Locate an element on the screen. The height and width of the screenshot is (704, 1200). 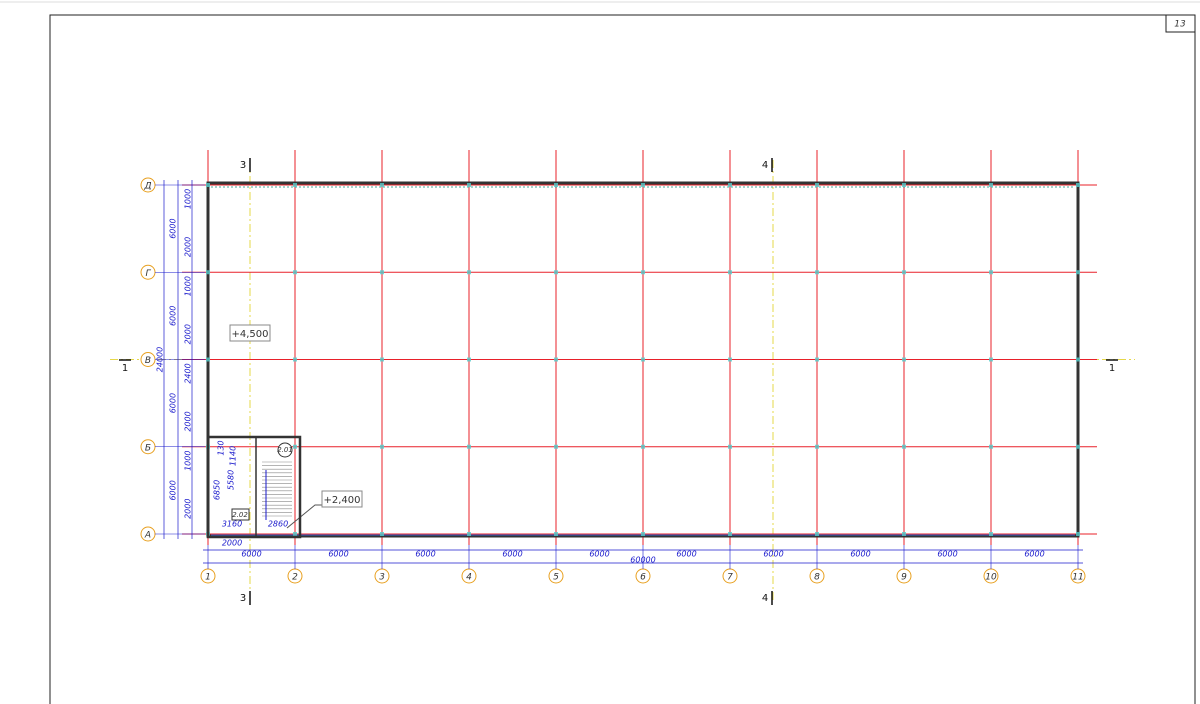
dimension-text: 5580 is located at coordinates (231, 480).